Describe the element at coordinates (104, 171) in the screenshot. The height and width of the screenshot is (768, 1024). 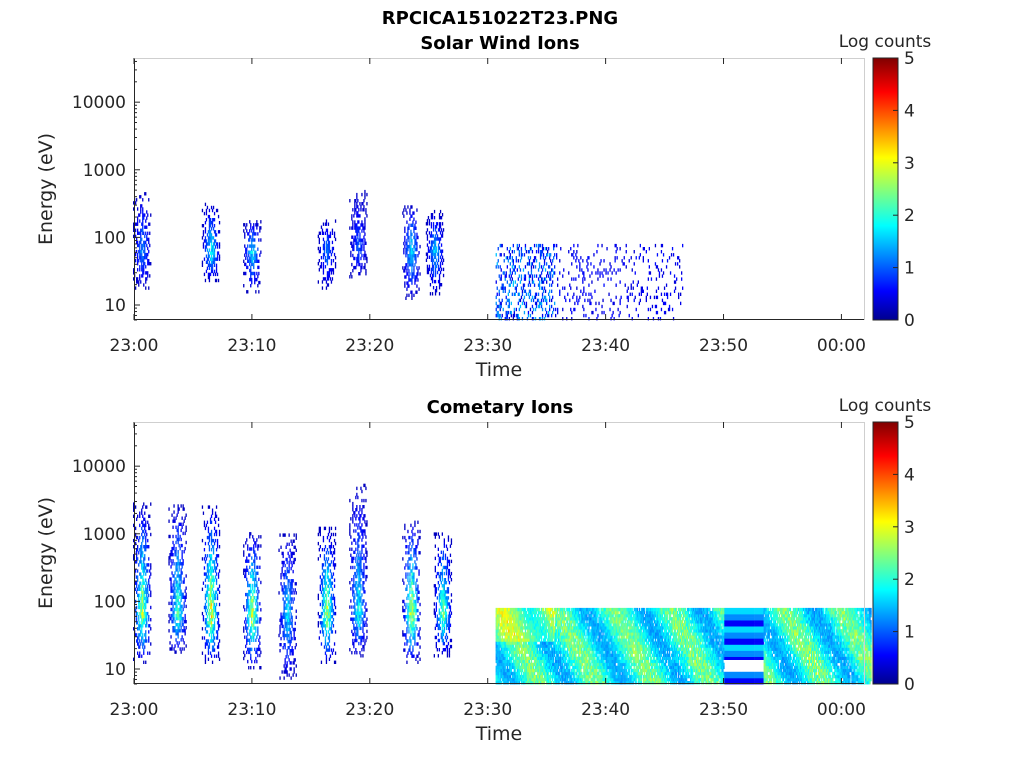
I see `y-tick-label: 1000` at that location.